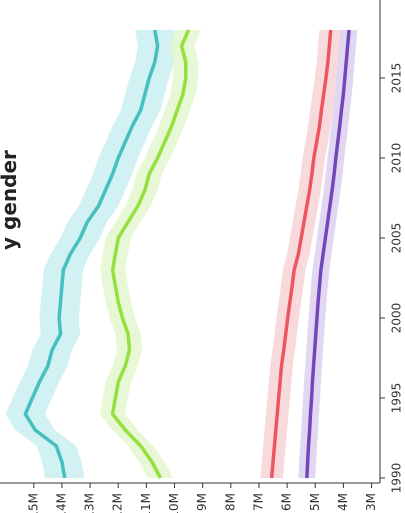  What do you see at coordinates (287, 502) in the screenshot?
I see `y-tick-label: 6M` at bounding box center [287, 502].